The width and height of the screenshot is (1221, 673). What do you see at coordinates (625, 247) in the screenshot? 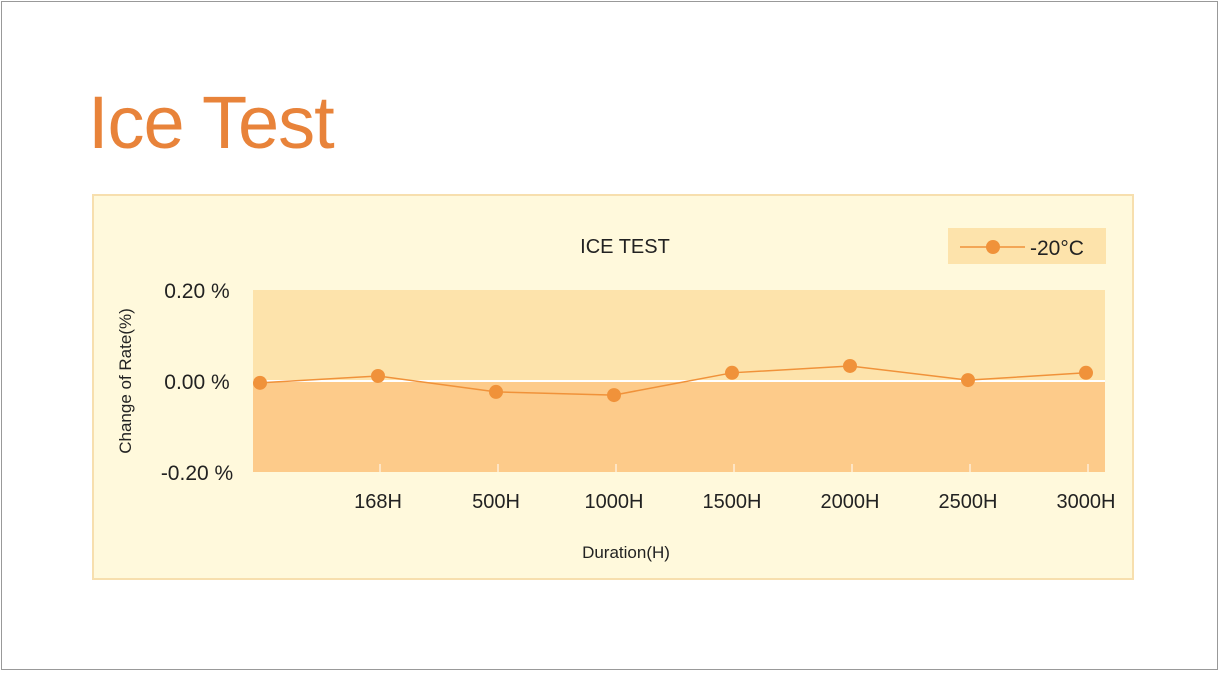
I see `chart-title: ICE TEST` at bounding box center [625, 247].